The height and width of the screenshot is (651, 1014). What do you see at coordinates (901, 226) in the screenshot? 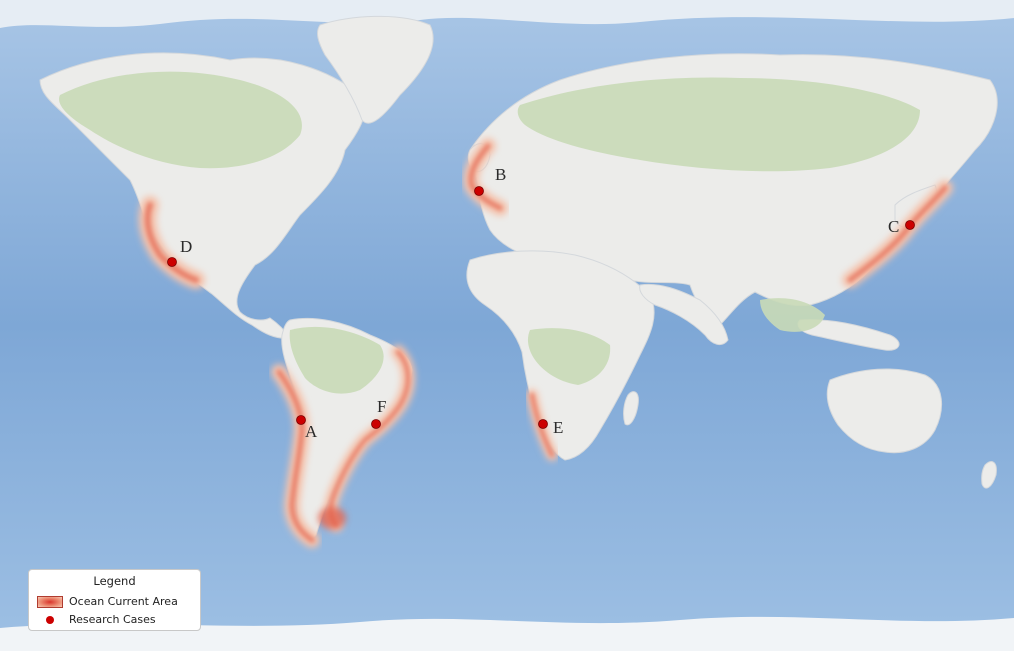
I see `marker-c: C` at bounding box center [901, 226].